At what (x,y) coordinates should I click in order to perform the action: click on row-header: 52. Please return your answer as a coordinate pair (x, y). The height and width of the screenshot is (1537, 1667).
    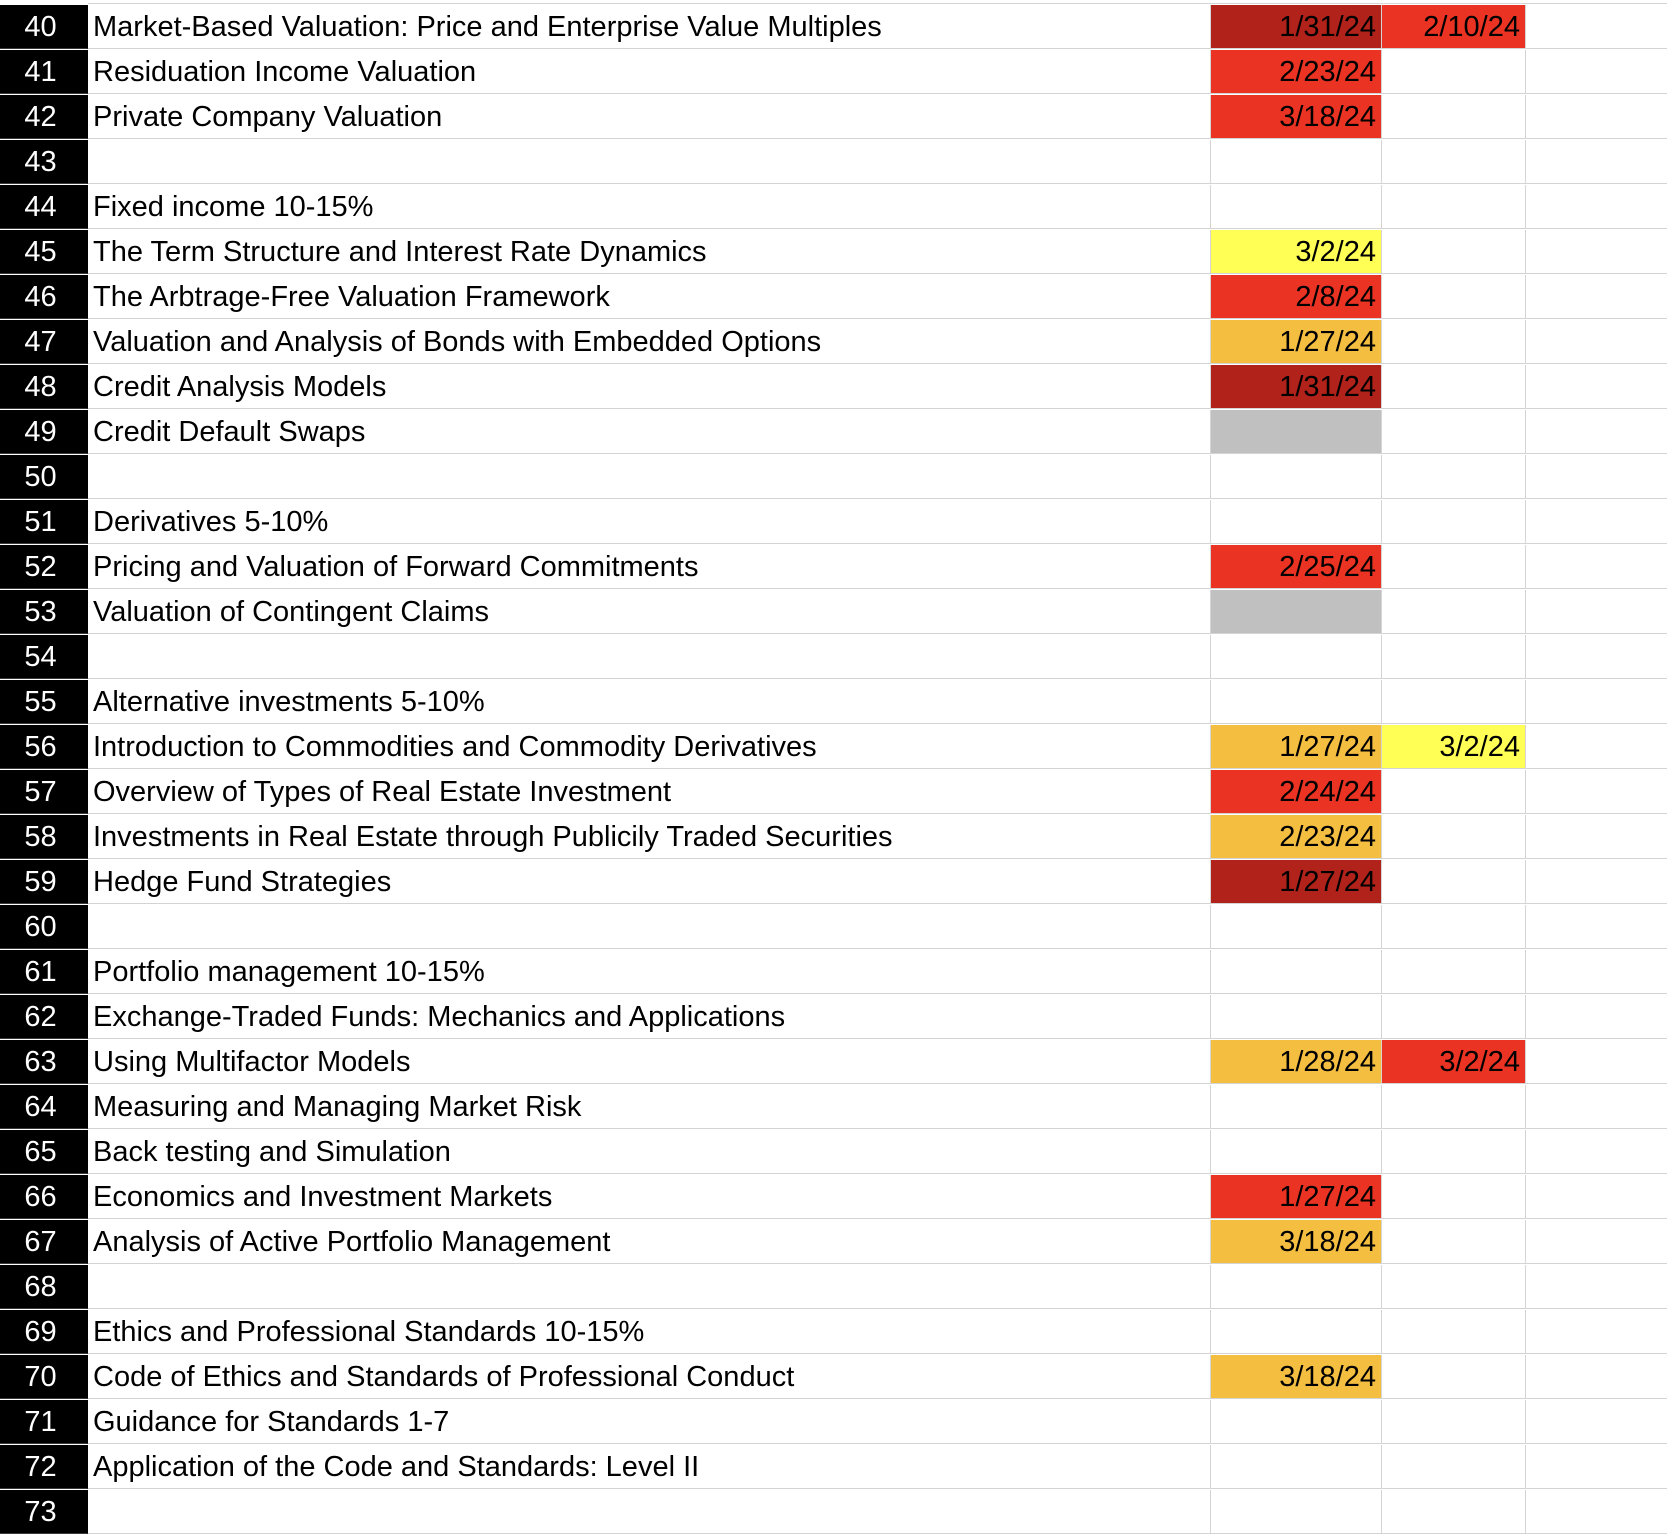
    Looking at the image, I should click on (44, 567).